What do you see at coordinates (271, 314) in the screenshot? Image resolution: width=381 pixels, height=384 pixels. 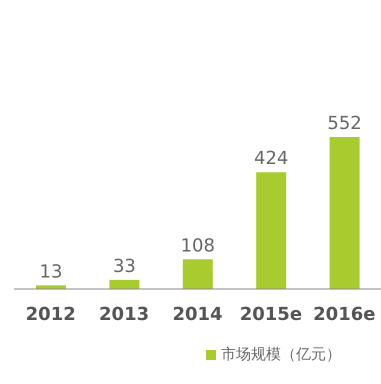 I see `x-tick-label: 2015e` at bounding box center [271, 314].